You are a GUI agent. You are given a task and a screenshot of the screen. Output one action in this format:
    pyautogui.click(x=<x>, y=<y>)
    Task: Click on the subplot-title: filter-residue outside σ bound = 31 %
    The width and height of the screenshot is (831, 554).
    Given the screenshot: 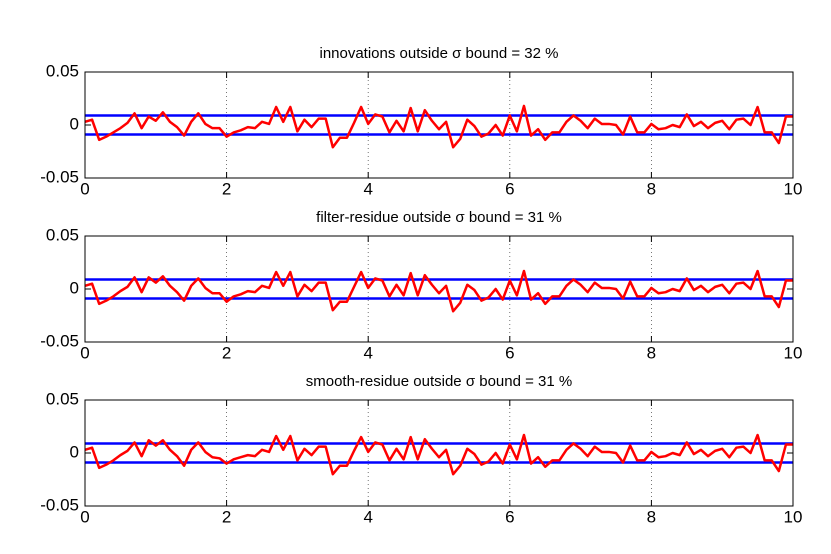 What is the action you would take?
    pyautogui.click(x=439, y=217)
    